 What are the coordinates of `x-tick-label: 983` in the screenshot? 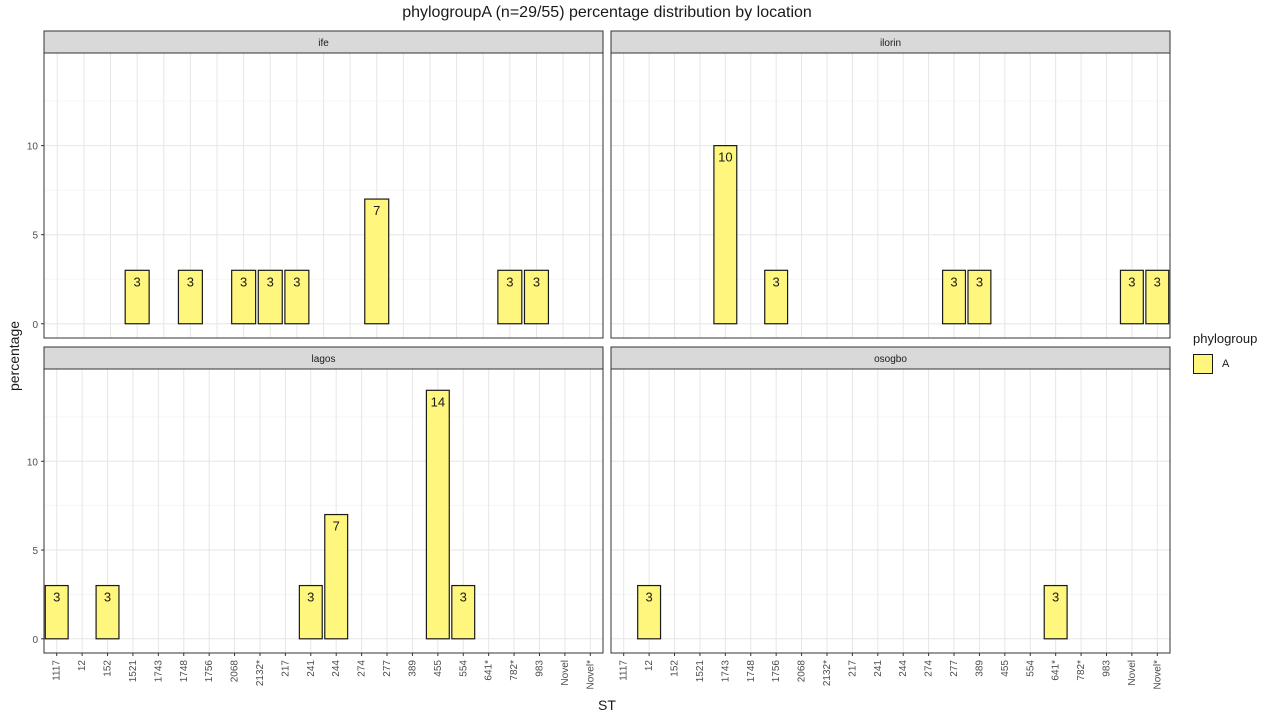 It's located at (539, 668).